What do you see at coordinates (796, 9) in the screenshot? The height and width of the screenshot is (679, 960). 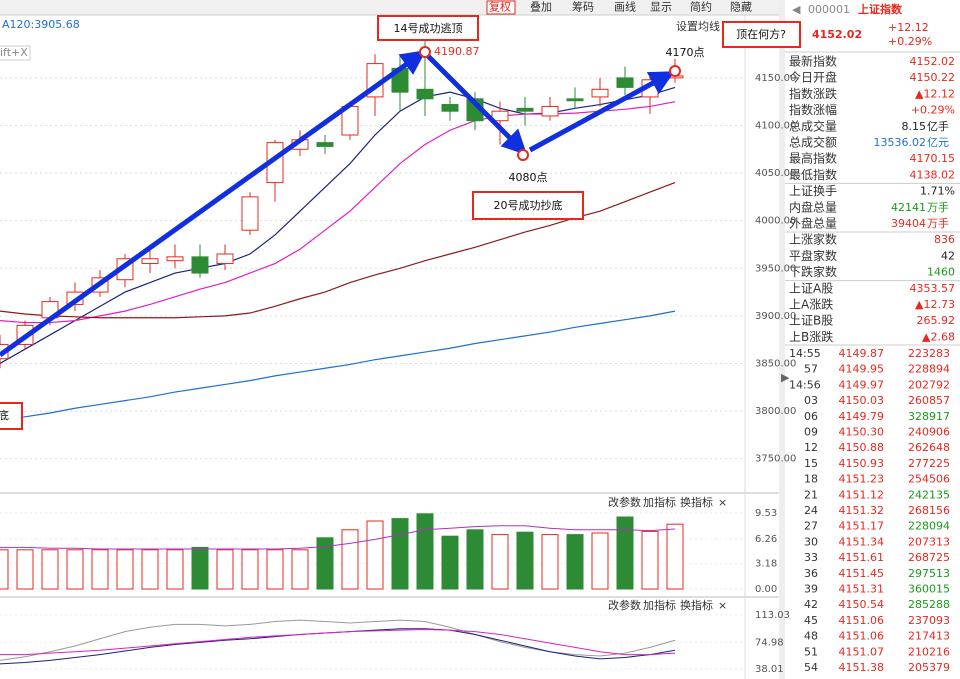 I see `nav-arrow: ◀` at bounding box center [796, 9].